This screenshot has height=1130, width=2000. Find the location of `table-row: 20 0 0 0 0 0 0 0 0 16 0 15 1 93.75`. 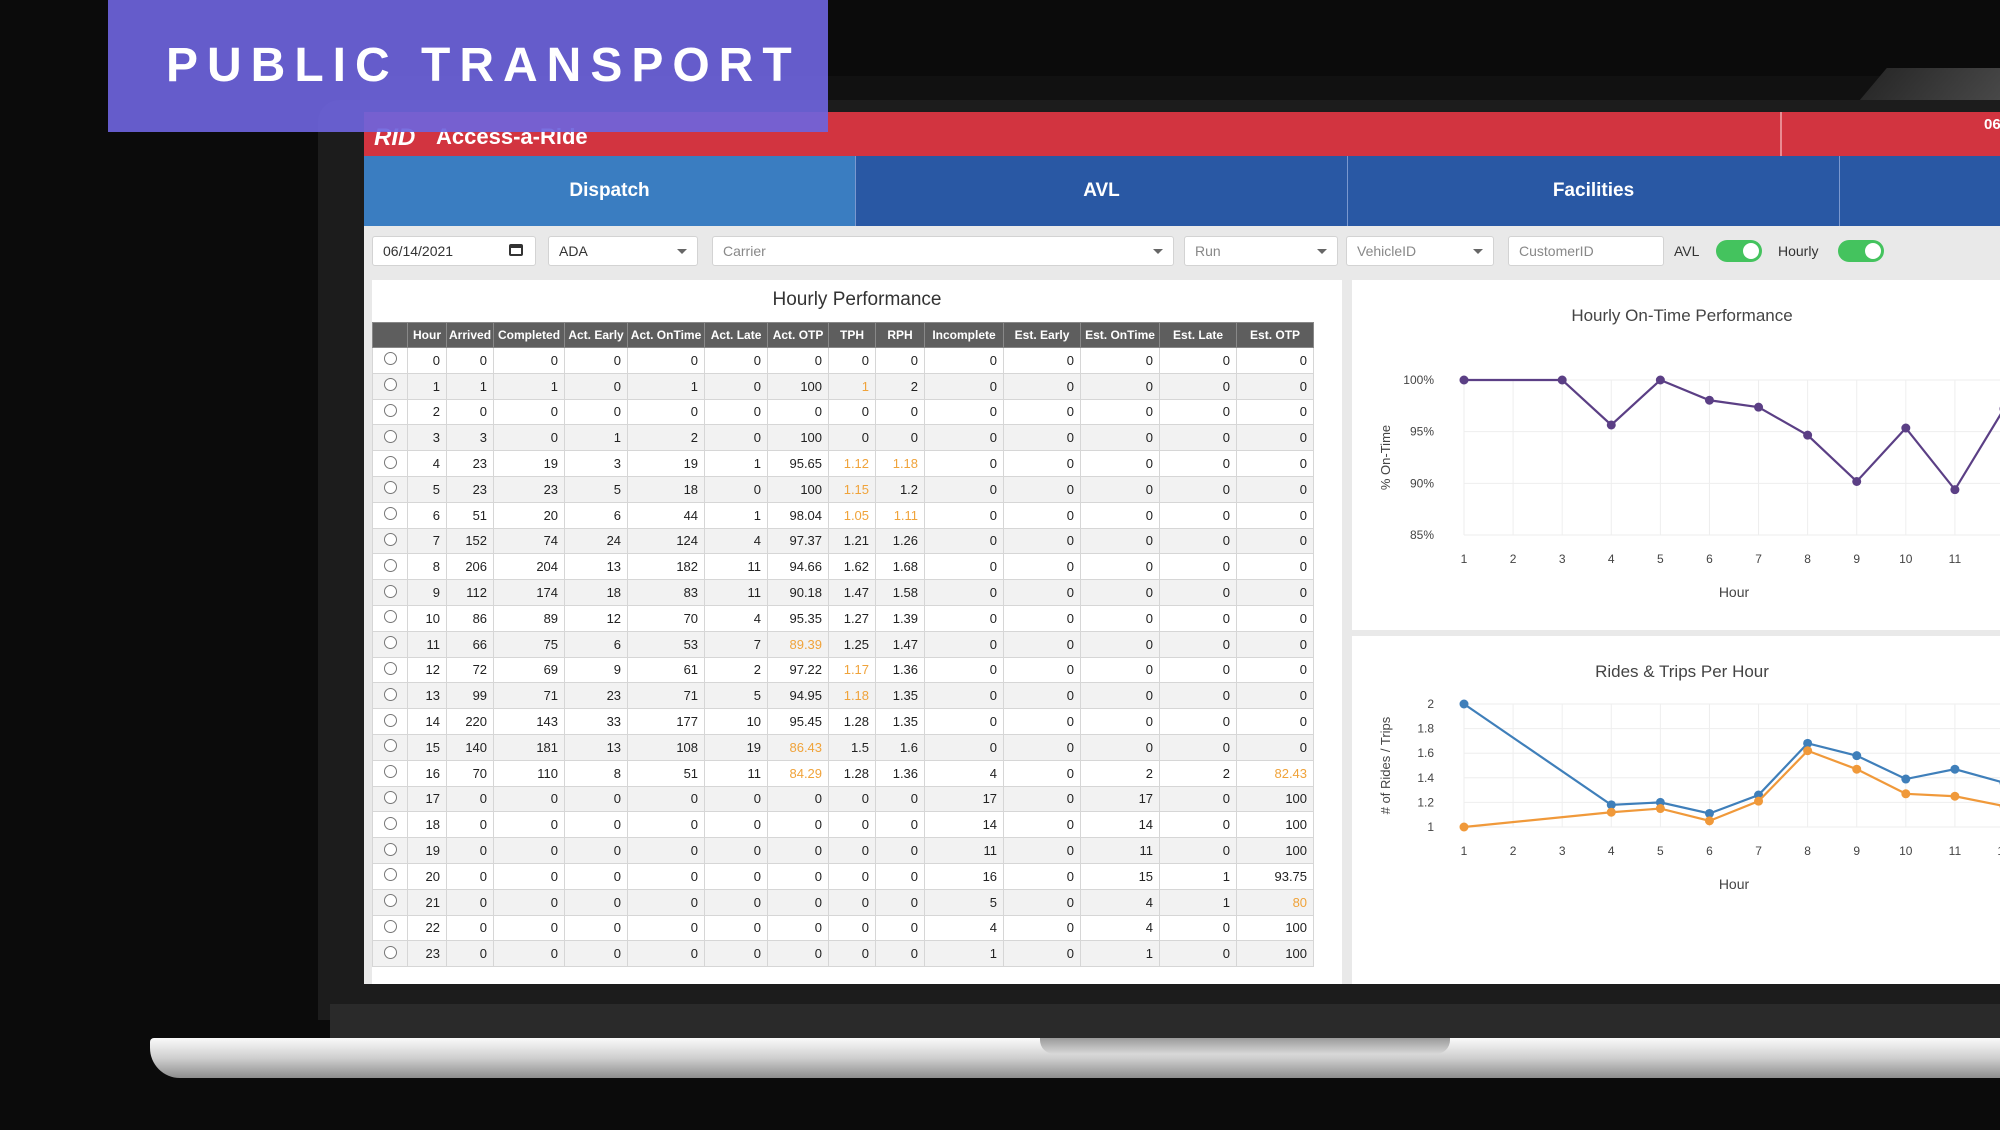

table-row: 20 0 0 0 0 0 0 0 0 16 0 15 1 93.75 is located at coordinates (843, 876).